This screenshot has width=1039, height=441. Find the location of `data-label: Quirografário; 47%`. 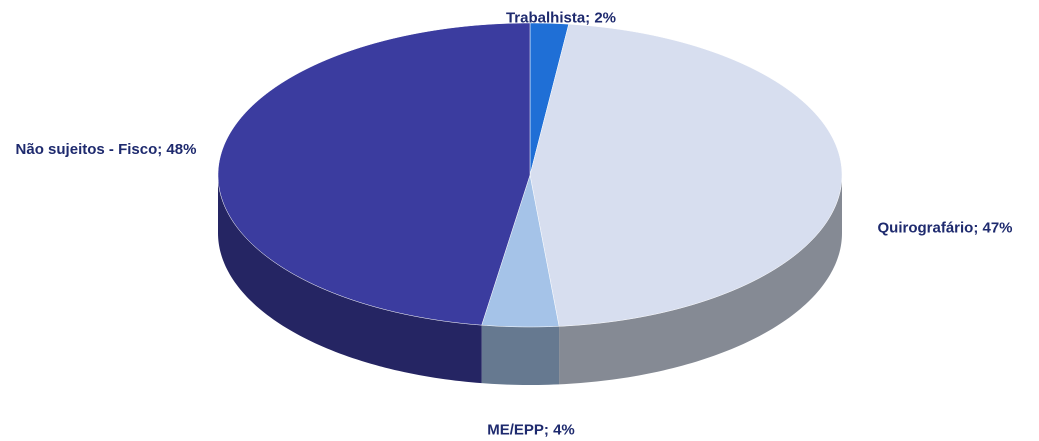

data-label: Quirografário; 47% is located at coordinates (945, 228).